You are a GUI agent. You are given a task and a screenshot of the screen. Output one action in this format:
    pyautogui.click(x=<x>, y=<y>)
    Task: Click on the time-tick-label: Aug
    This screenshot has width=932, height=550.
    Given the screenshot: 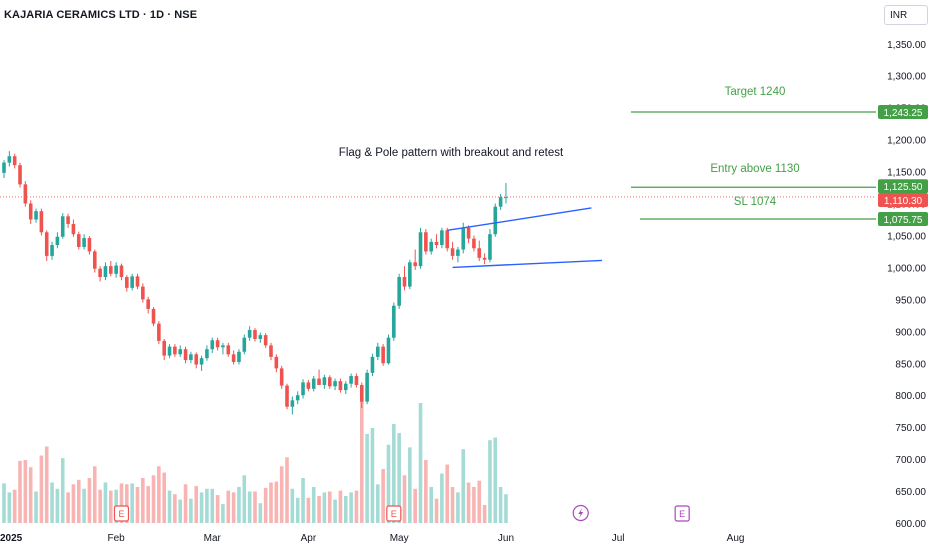 What is the action you would take?
    pyautogui.click(x=736, y=538)
    